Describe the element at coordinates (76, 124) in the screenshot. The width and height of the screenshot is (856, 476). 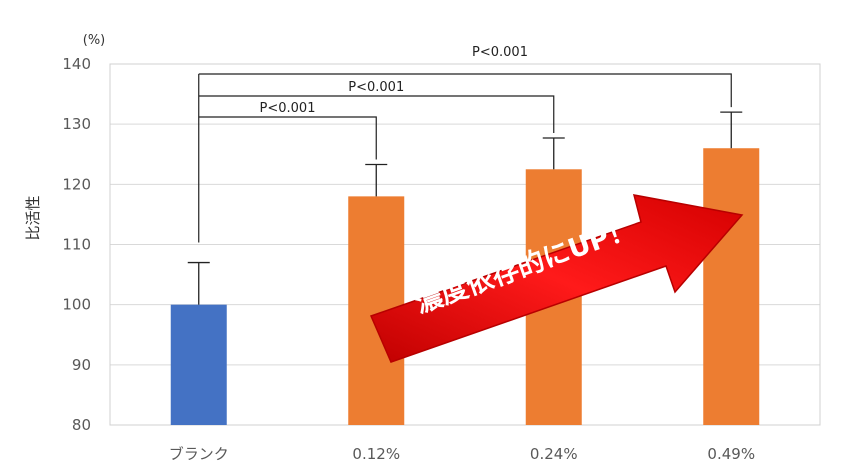
I see `y-tick-label: 130` at that location.